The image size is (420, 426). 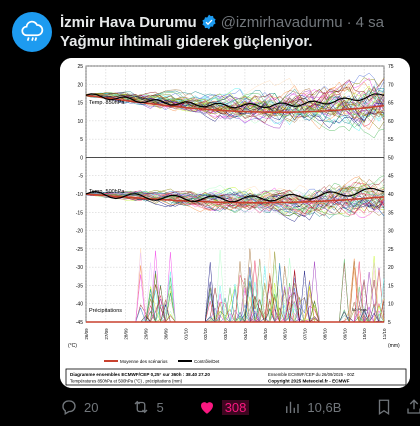 I want to click on retweet-button: 5, so click(x=148, y=407).